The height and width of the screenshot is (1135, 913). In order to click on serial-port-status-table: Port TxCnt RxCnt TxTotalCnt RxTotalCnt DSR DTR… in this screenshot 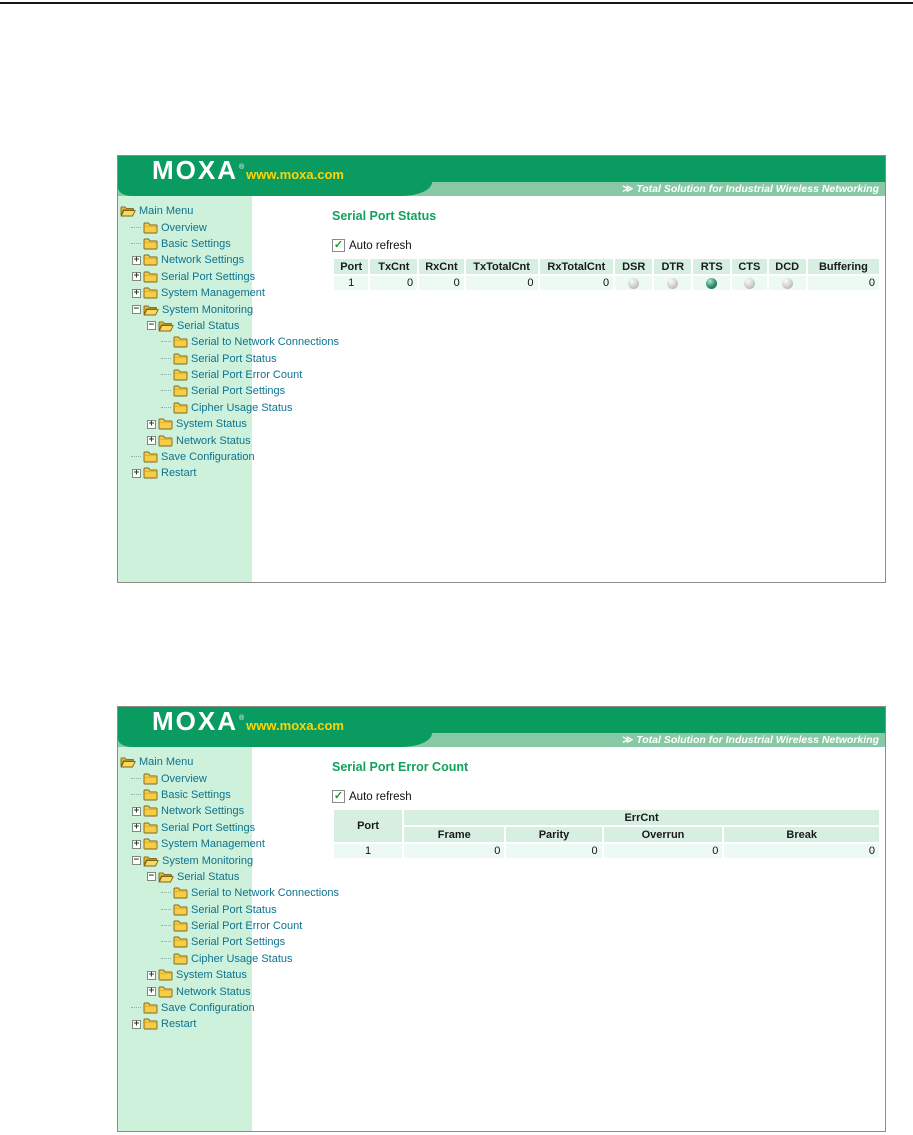, I will do `click(606, 274)`.